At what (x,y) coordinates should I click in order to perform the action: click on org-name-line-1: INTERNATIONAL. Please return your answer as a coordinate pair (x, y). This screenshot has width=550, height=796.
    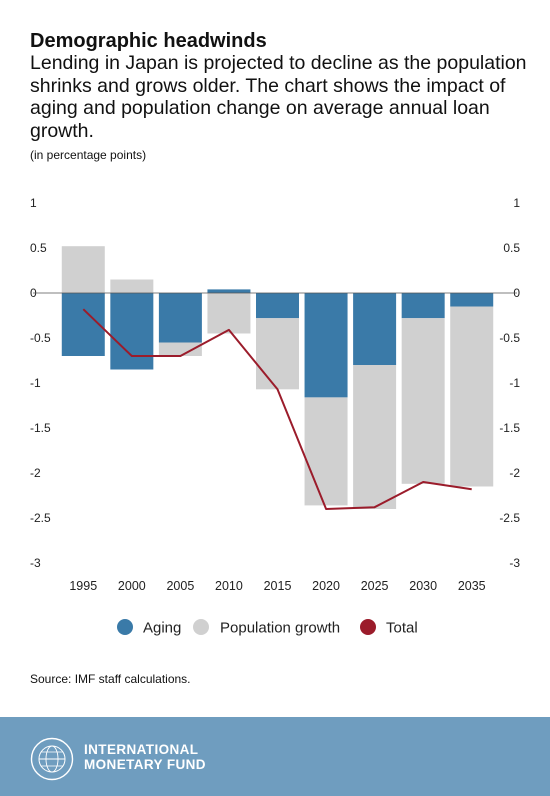
    Looking at the image, I should click on (141, 749).